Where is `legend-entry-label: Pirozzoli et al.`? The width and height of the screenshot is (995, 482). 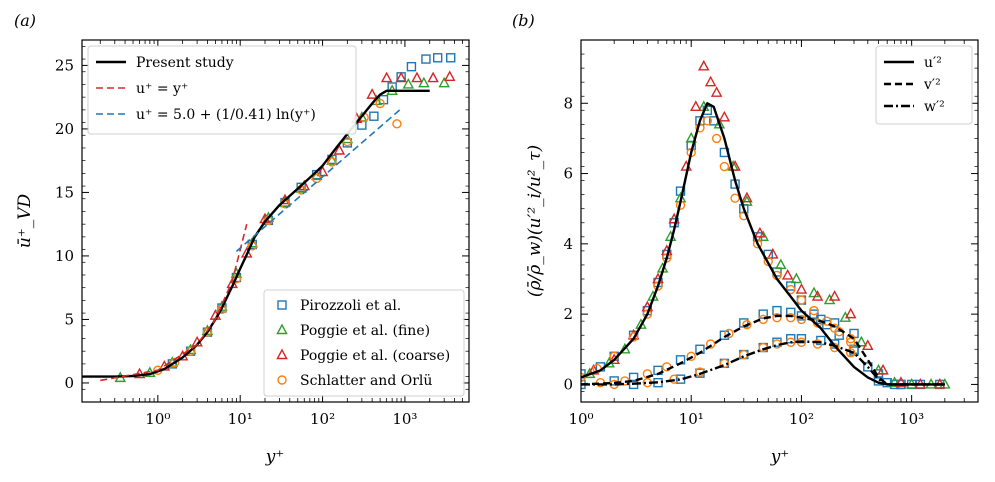
legend-entry-label: Pirozzoli et al. is located at coordinates (350, 306).